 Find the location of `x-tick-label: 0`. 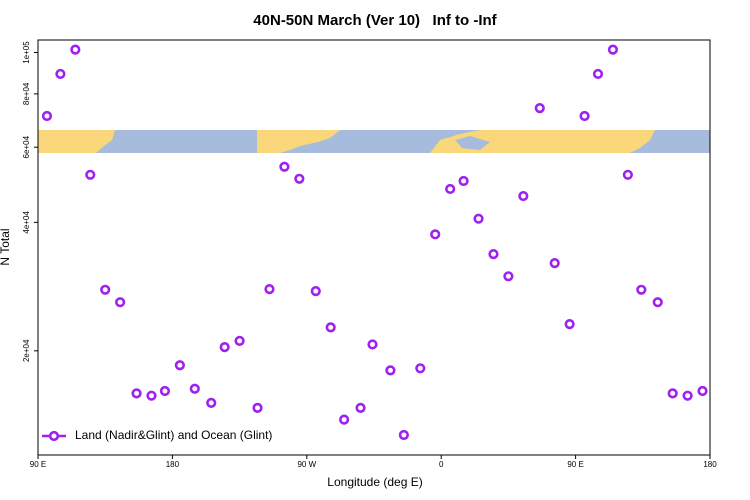

x-tick-label: 0 is located at coordinates (441, 464).